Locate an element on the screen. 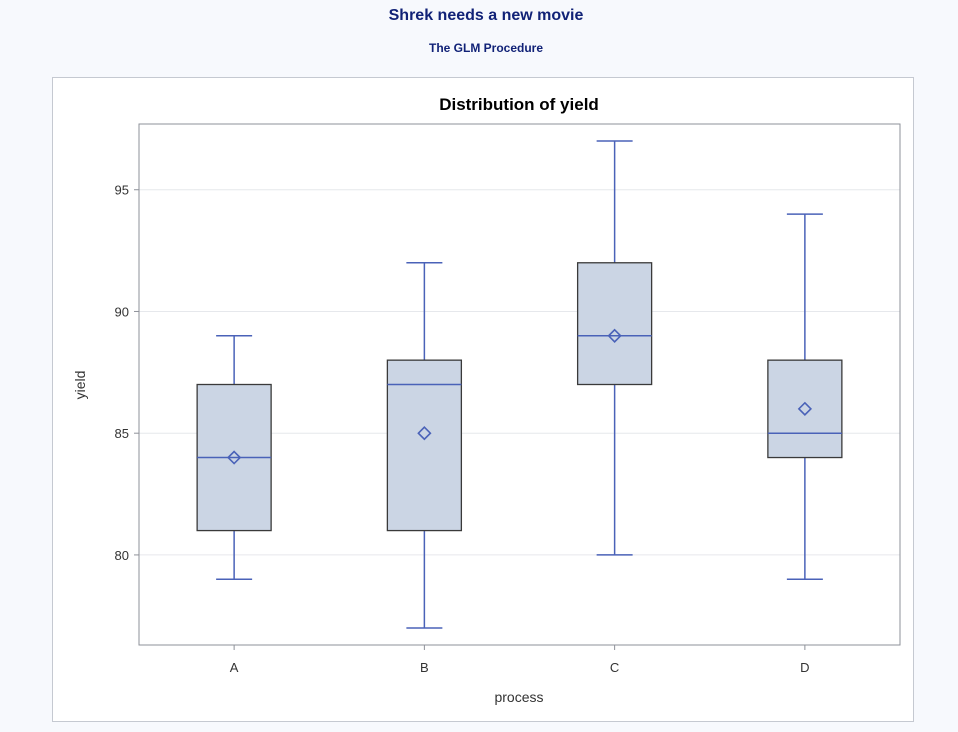  x-tick-label: C is located at coordinates (614, 667).